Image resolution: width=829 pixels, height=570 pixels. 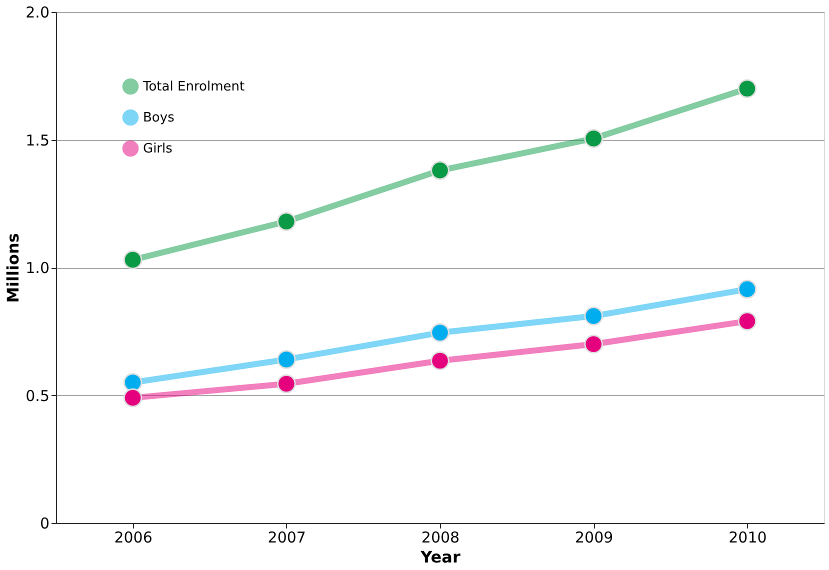 I want to click on x-tick-label: 2007, so click(x=287, y=537).